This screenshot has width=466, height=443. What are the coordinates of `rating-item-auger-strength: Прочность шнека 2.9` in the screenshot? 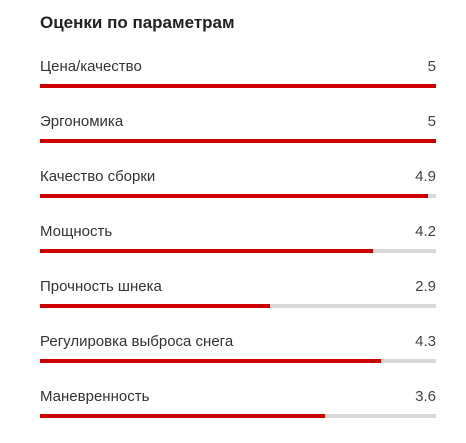 It's located at (238, 303).